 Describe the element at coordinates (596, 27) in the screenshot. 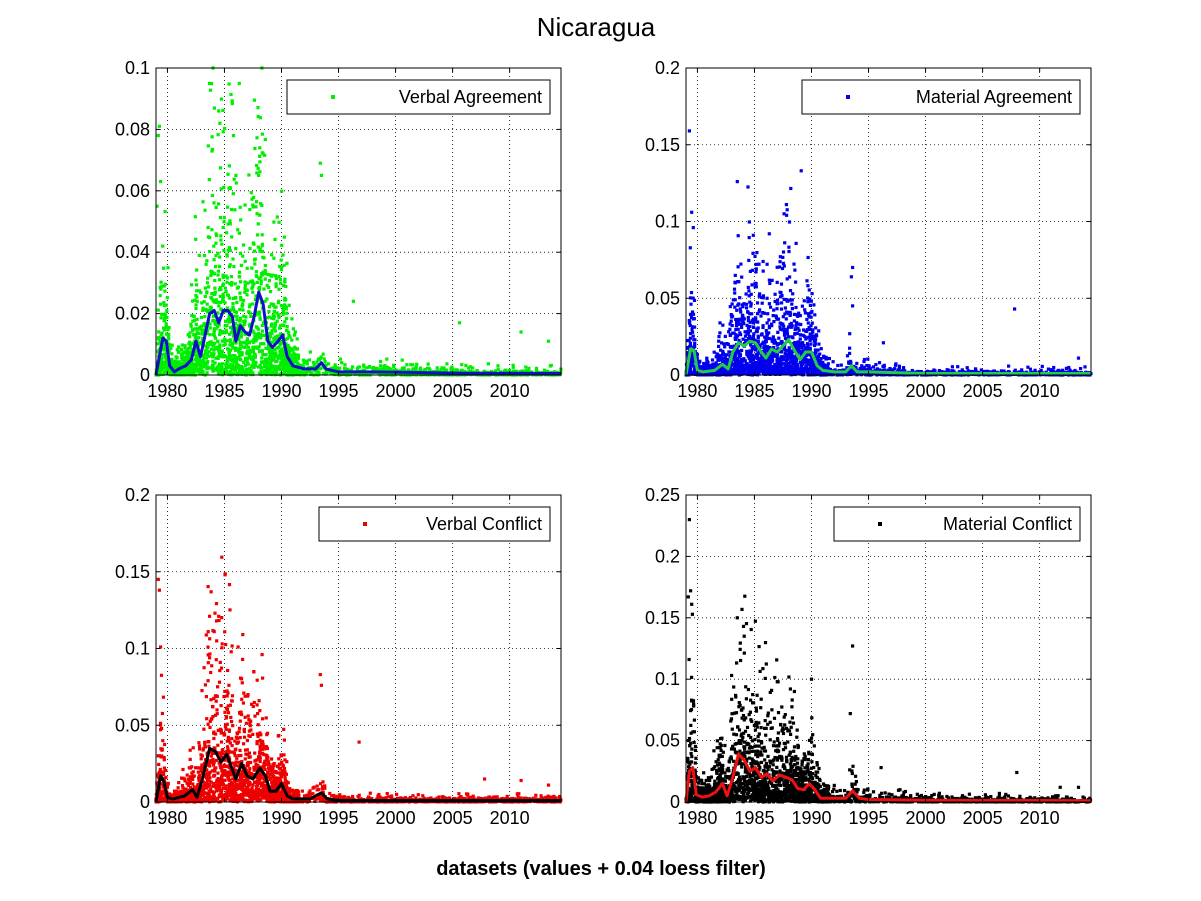

I see `figure-title: Nicaragua` at that location.